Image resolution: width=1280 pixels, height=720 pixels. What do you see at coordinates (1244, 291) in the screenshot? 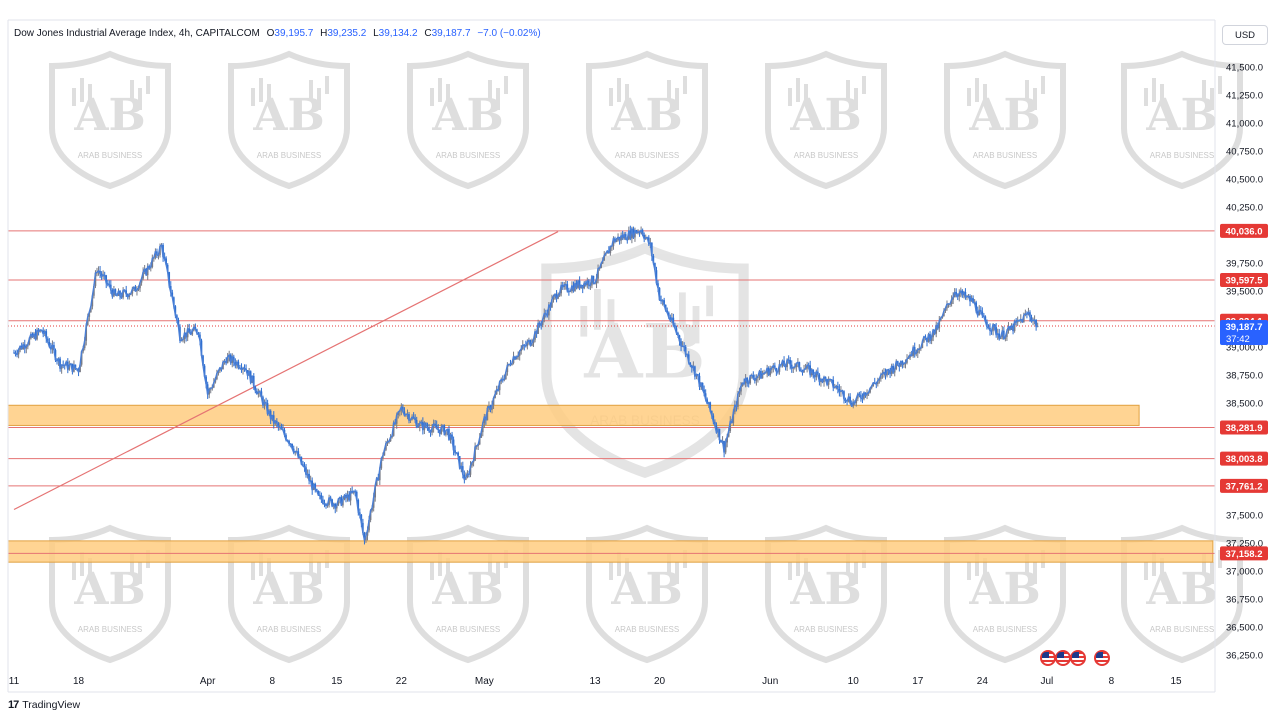
I see `y-tick-label: 39,500.0` at bounding box center [1244, 291].